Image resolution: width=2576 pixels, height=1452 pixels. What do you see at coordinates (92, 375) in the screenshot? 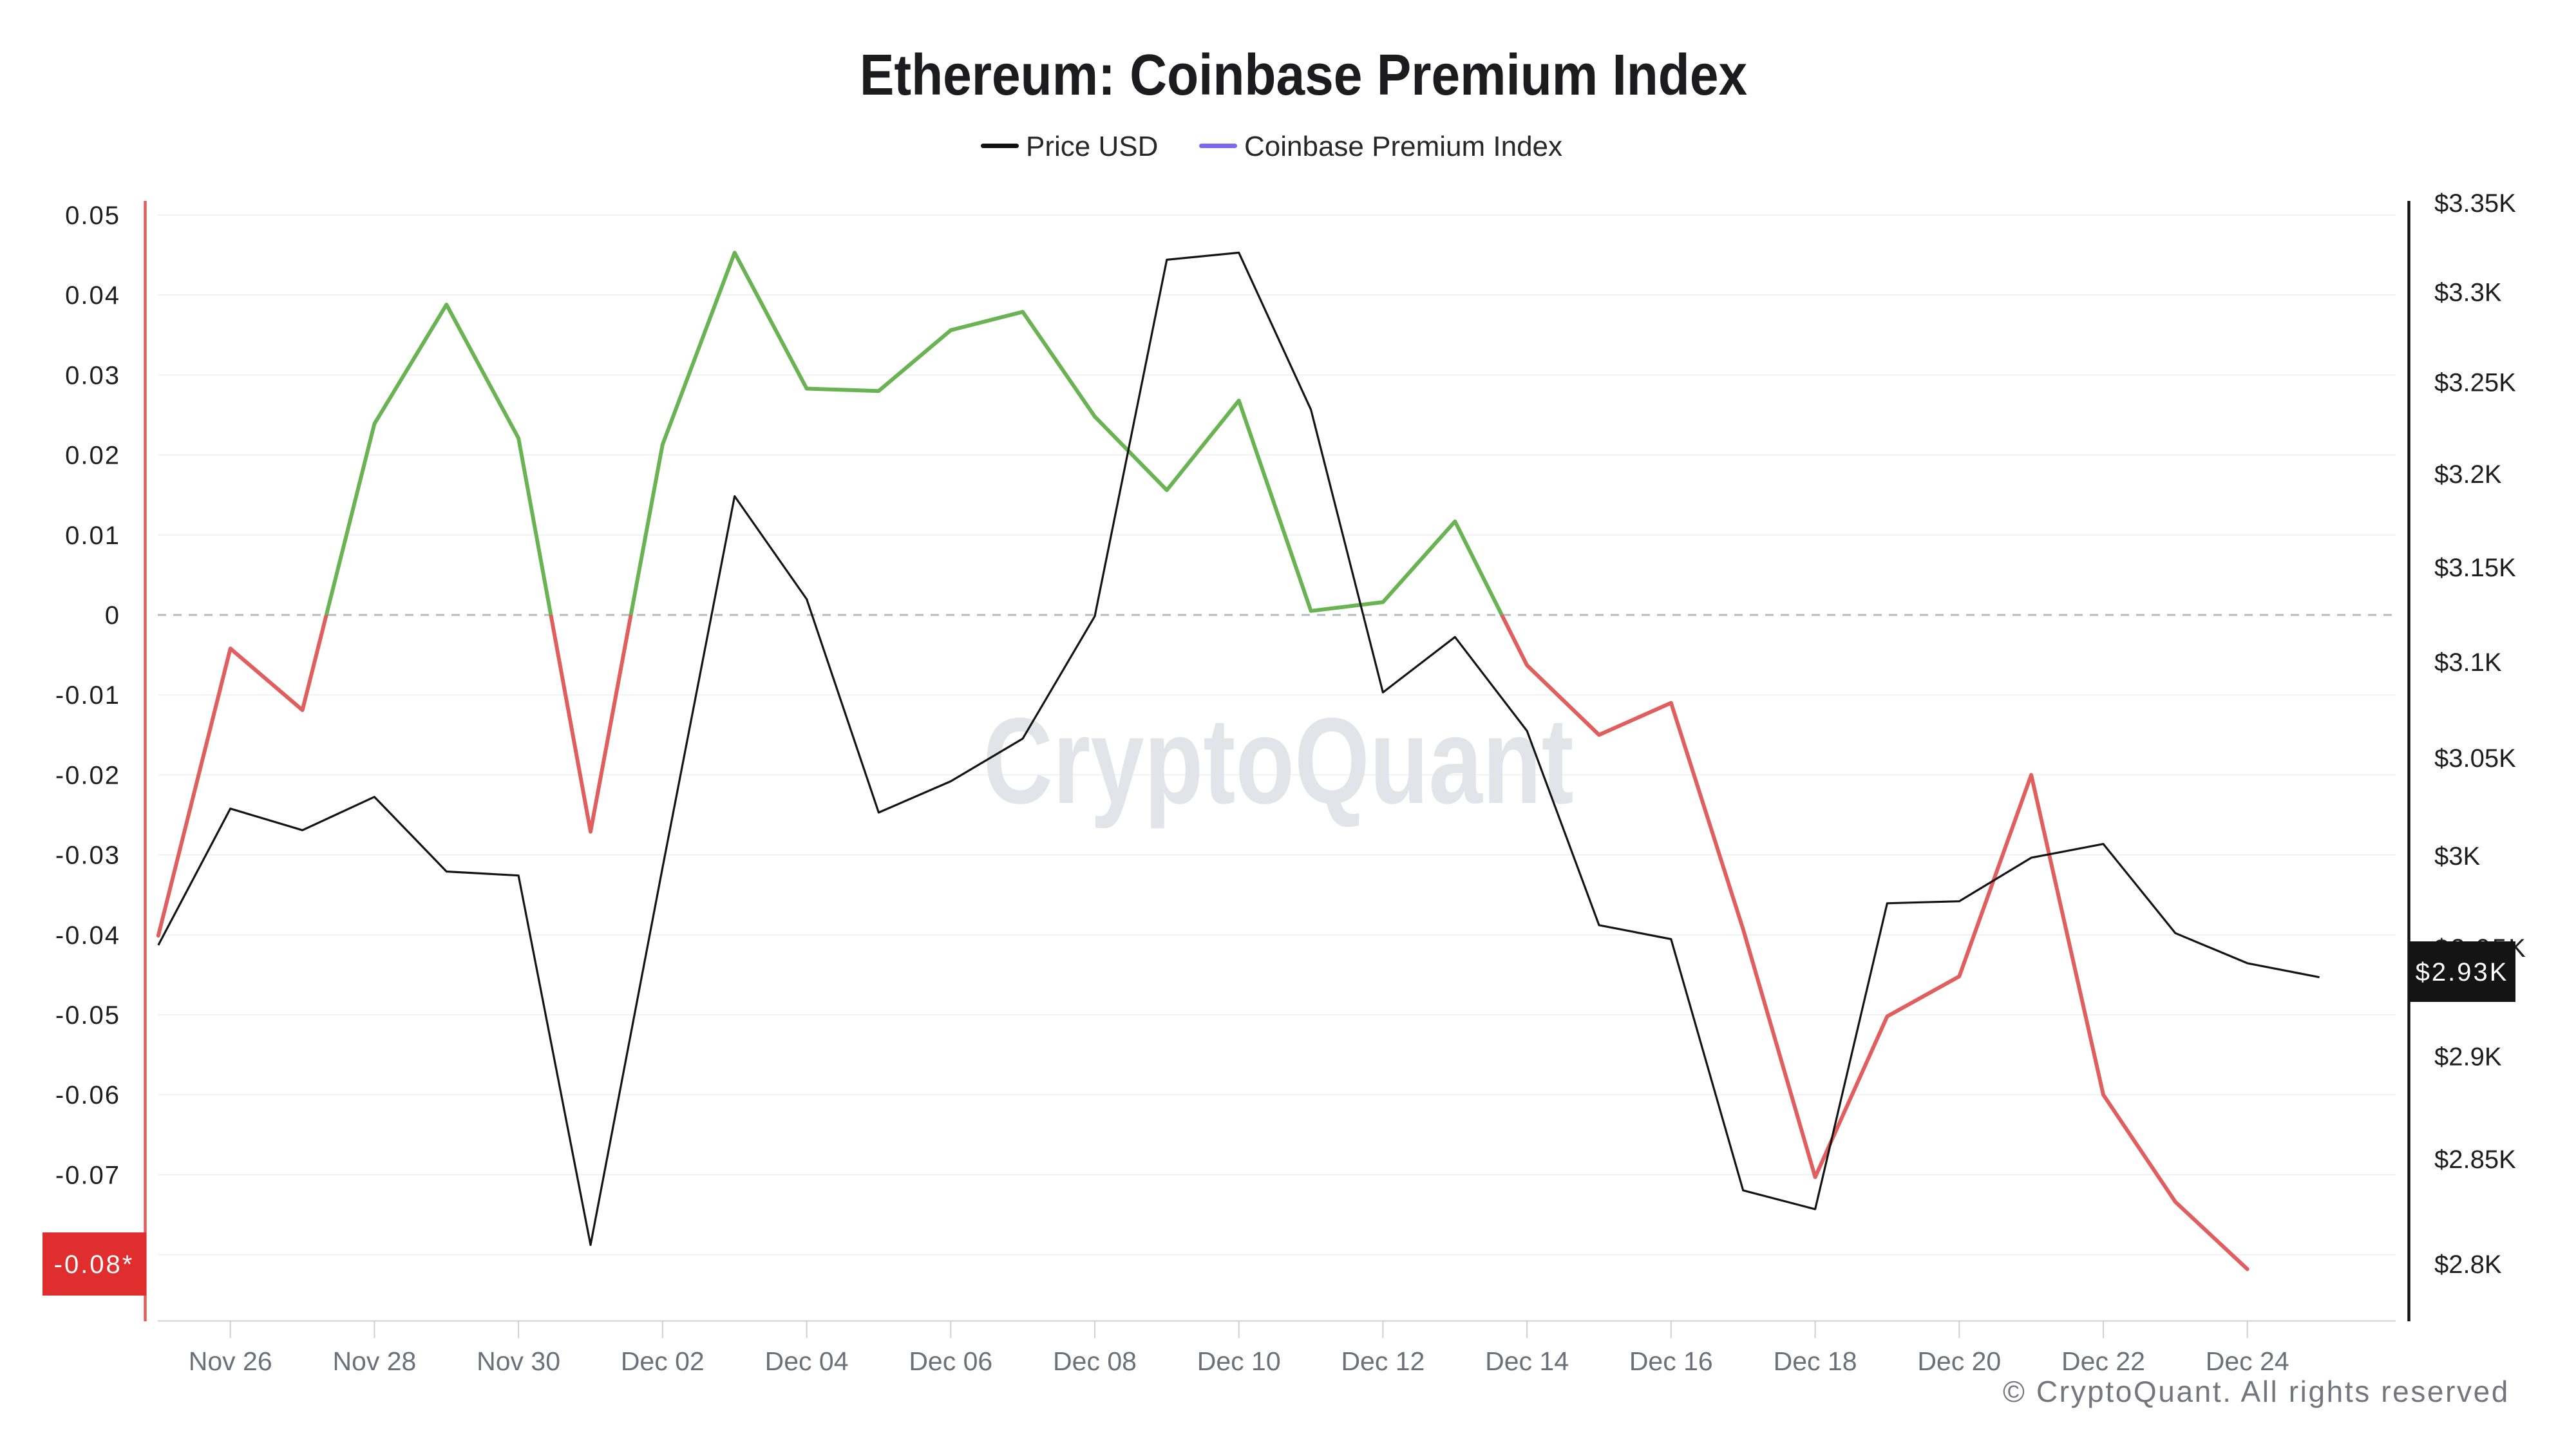
I see `svg-text: 0.03` at bounding box center [92, 375].